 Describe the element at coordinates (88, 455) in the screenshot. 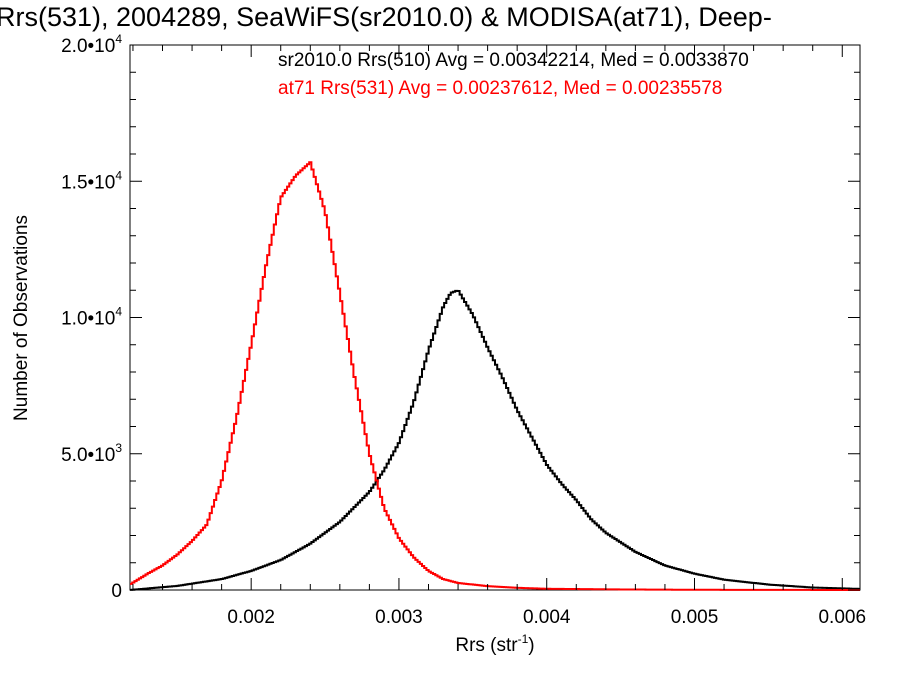

I see `y-tick-label-mantissa: 5.0•10` at that location.